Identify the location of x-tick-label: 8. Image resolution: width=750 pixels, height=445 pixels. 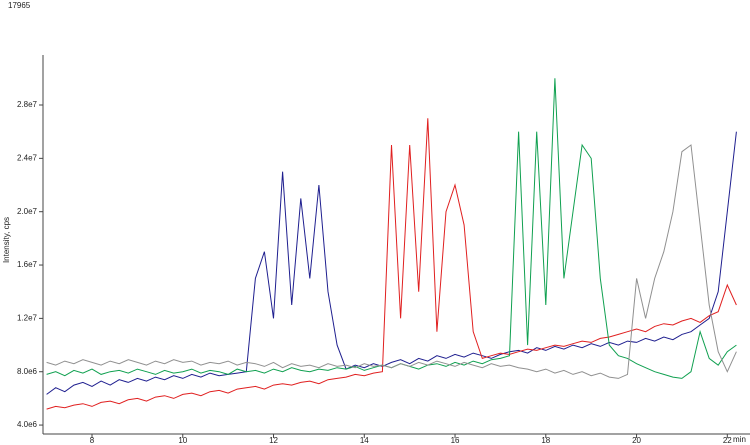
(92, 440).